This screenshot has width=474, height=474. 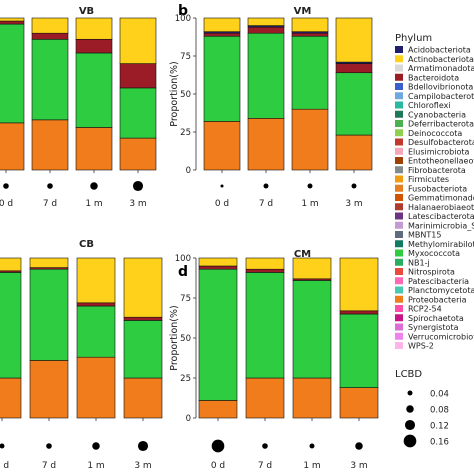 What do you see at coordinates (430, 170) in the screenshot?
I see `legend-item: Fibrobacterota` at bounding box center [430, 170].